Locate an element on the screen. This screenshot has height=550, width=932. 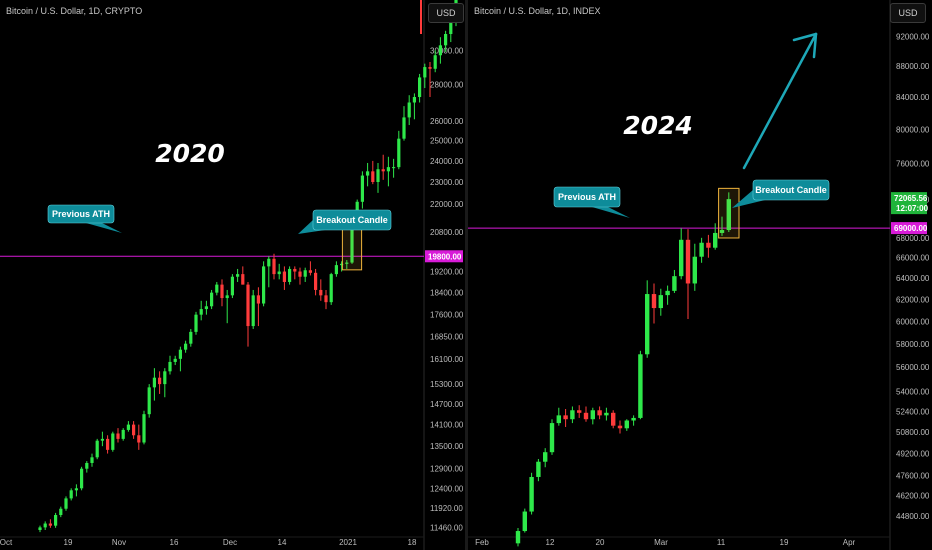
price-tick-label: 54000.00 is located at coordinates (913, 391).